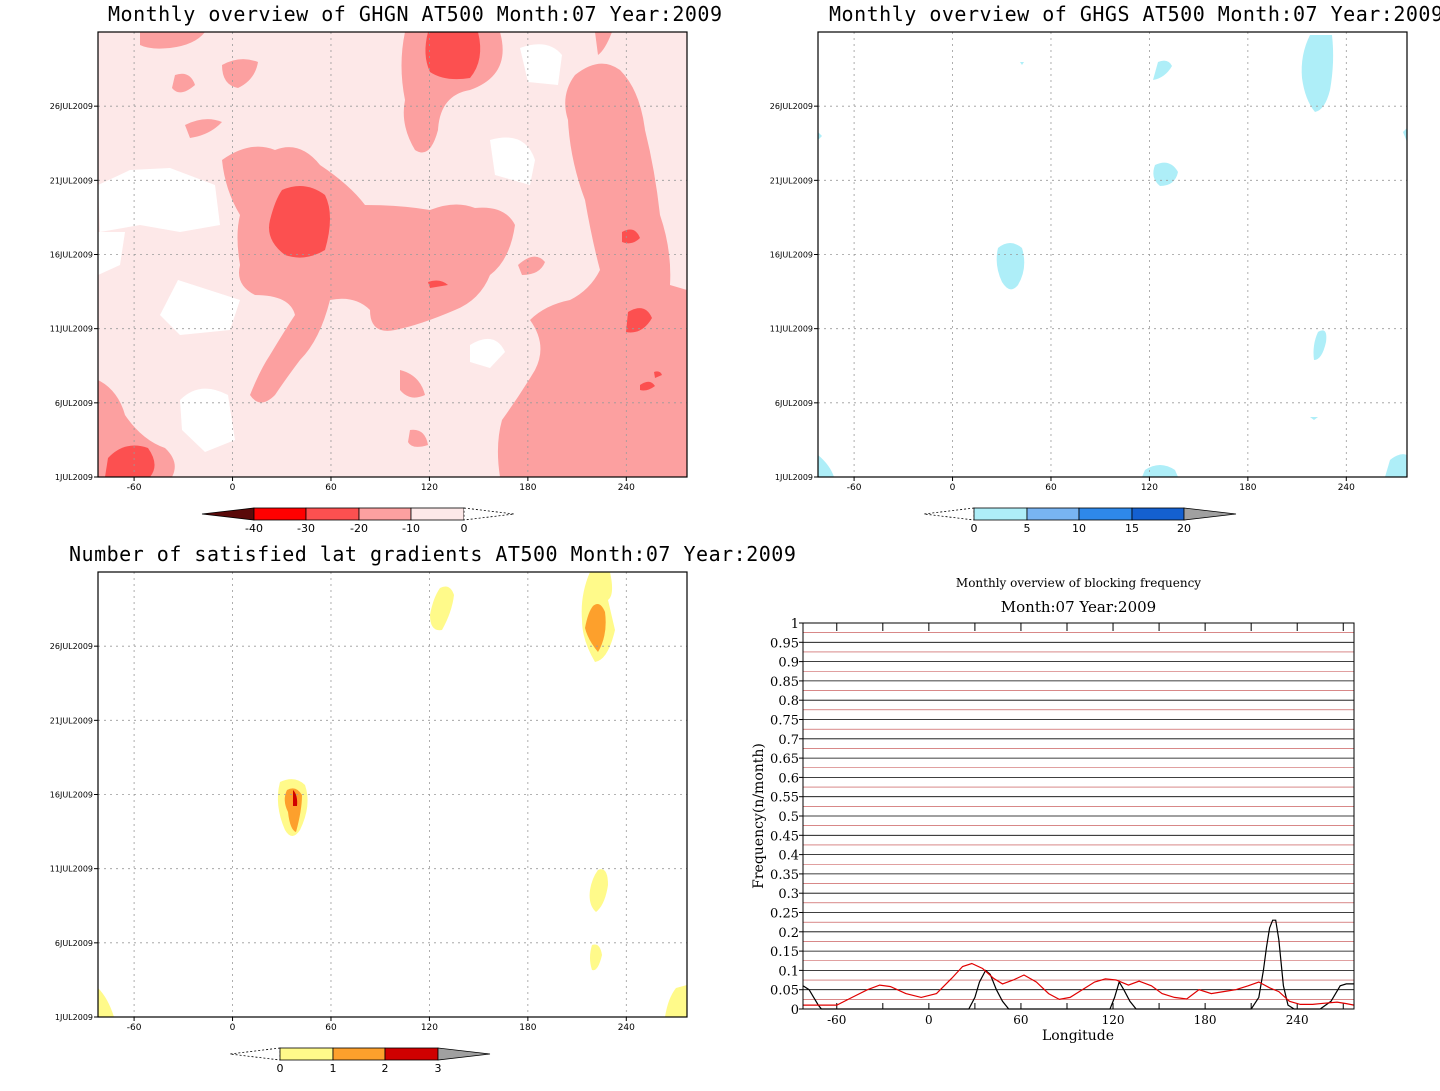 Image resolution: width=1440 pixels, height=1091 pixels. Describe the element at coordinates (854, 488) in the screenshot. I see `ghgs-xtick-label: -60` at that location.